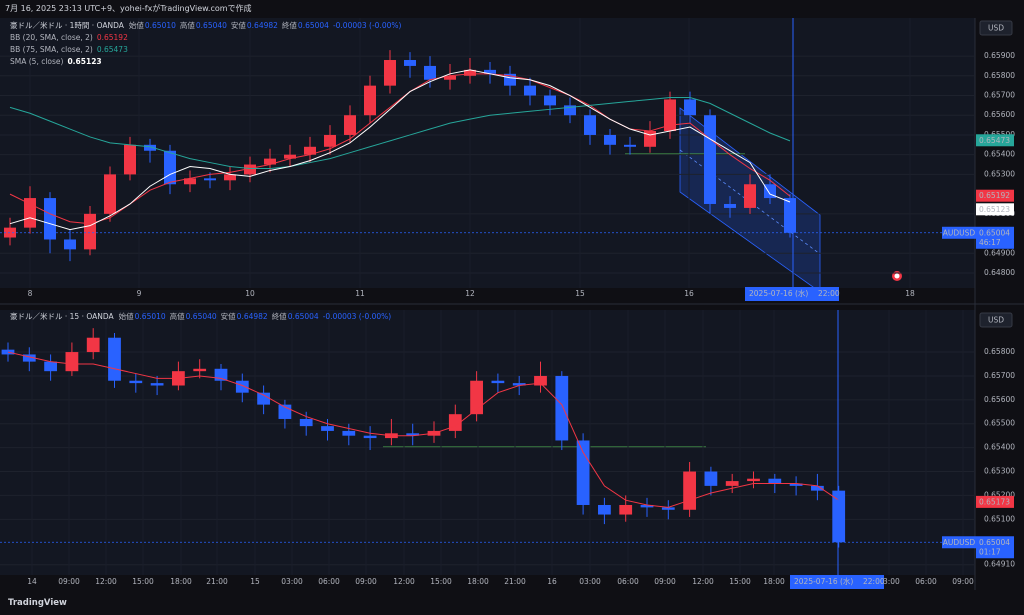 The image size is (1024, 615). Describe the element at coordinates (999, 494) in the screenshot. I see `y-tick-label: 0.65200` at that location.